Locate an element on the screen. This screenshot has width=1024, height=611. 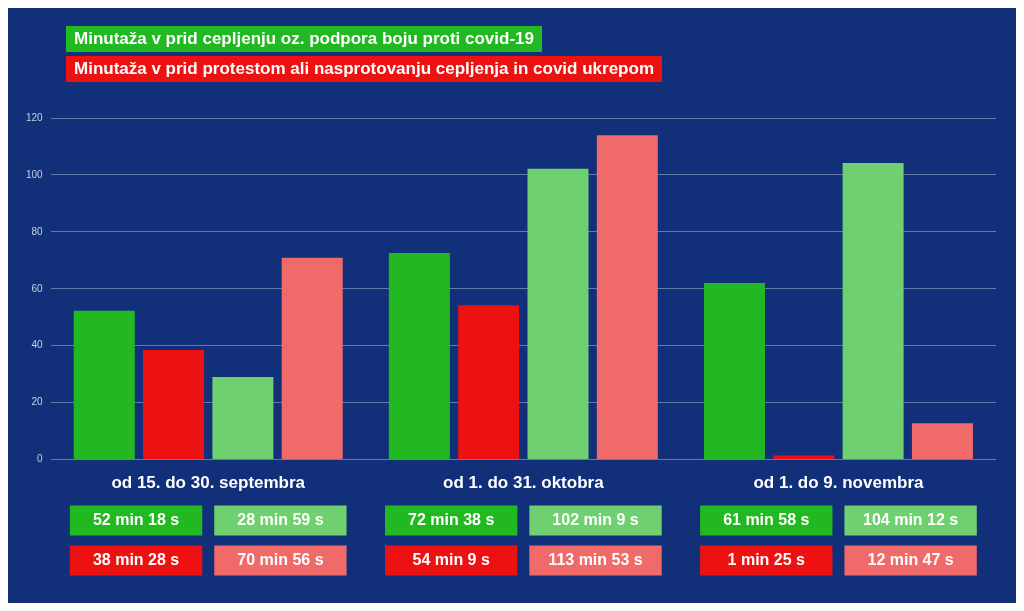
text: 12 min 47 s is located at coordinates (910, 560).